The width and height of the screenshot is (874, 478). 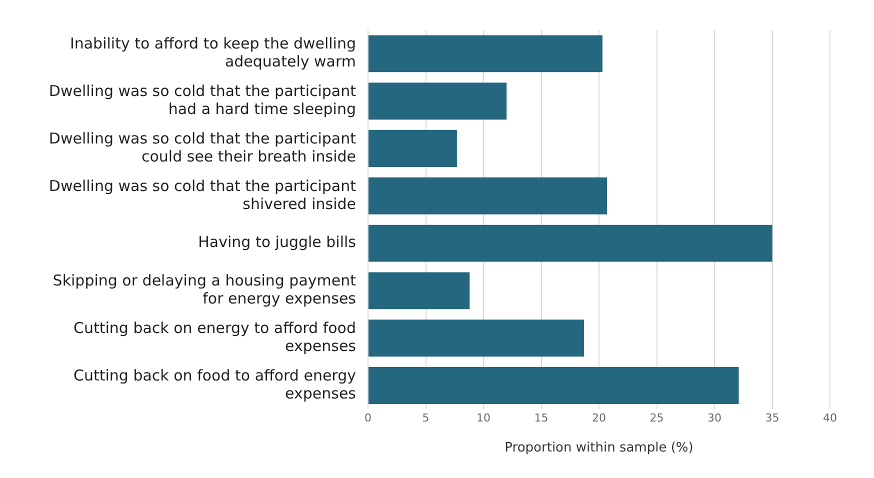 I want to click on y-tick-label: Dwelling was so cold that the participant could see their breath inside, so click(x=202, y=147).